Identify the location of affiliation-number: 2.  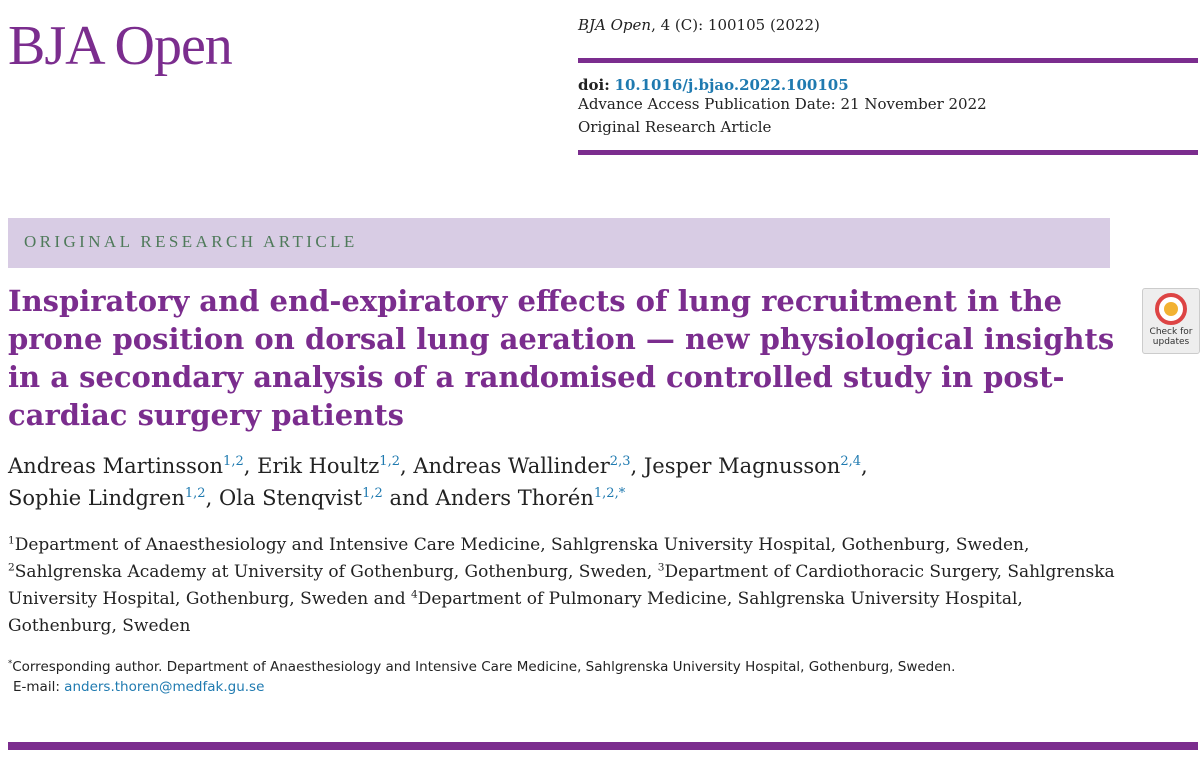
(11, 567).